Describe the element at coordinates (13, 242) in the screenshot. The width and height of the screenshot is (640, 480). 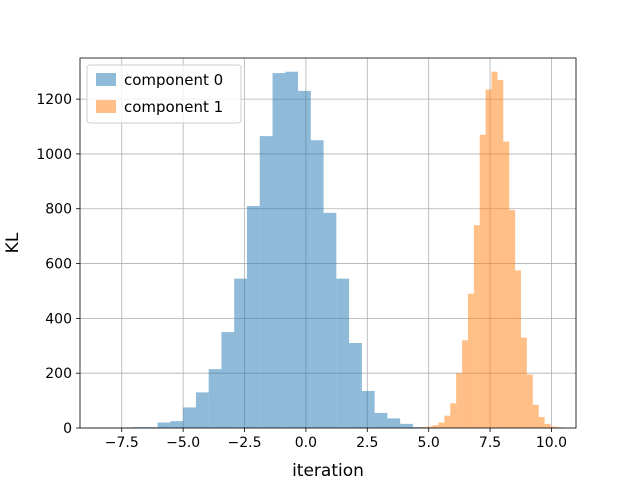
I see `y-axis-label: KL` at that location.